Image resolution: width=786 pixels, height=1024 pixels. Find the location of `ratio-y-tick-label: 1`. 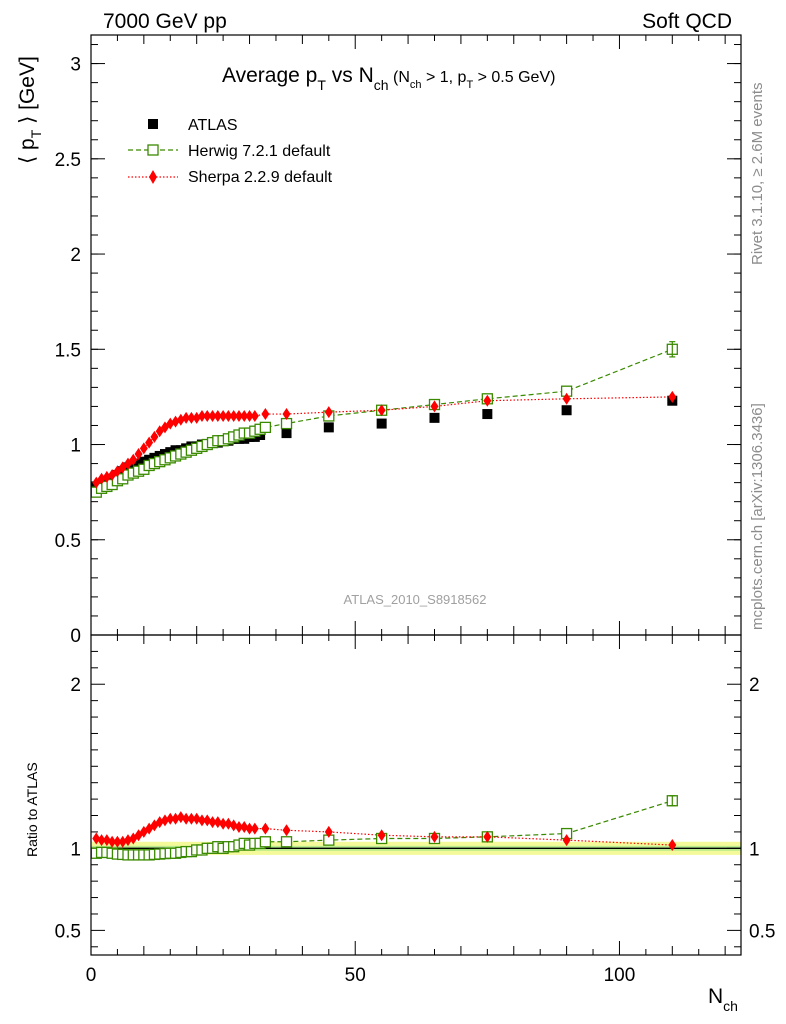

ratio-y-tick-label: 1 is located at coordinates (75, 849).